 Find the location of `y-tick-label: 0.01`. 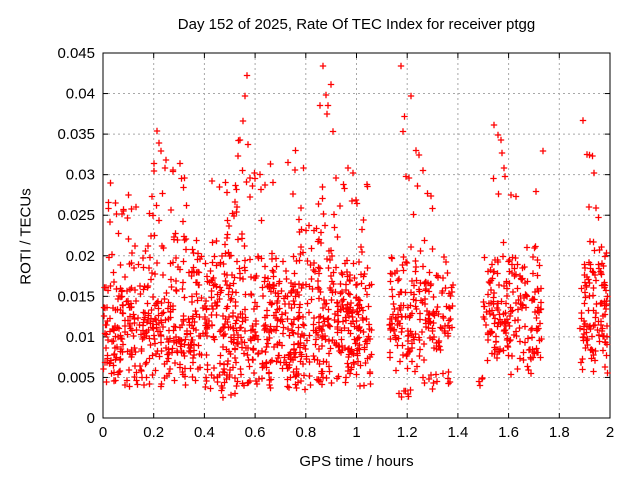

y-tick-label: 0.01 is located at coordinates (80, 337).